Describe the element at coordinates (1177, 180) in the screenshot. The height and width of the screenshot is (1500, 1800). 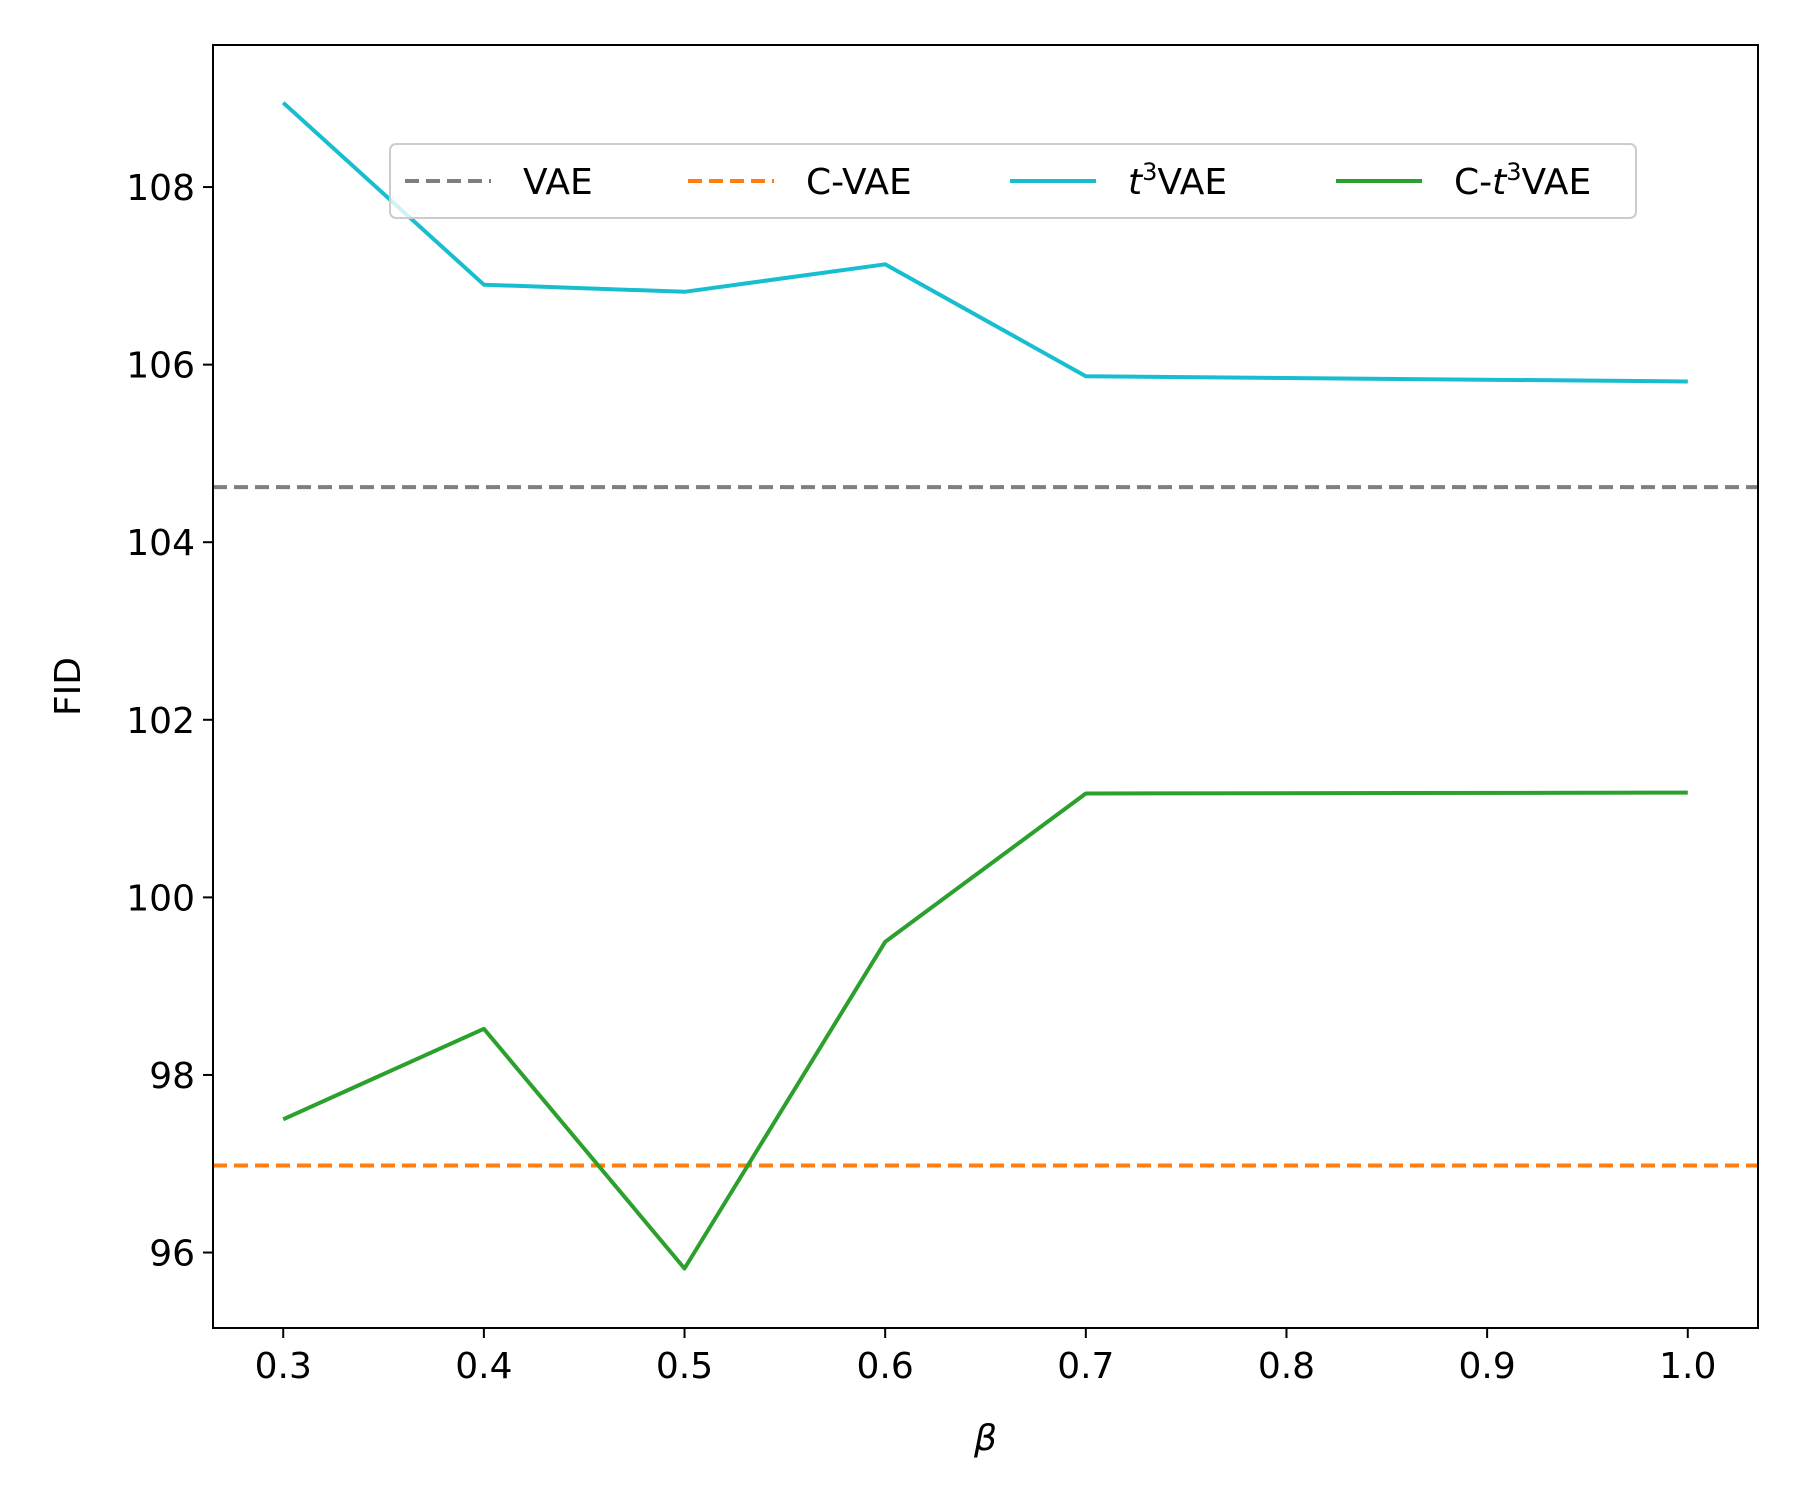
I see `legend-label: t3VAE` at that location.